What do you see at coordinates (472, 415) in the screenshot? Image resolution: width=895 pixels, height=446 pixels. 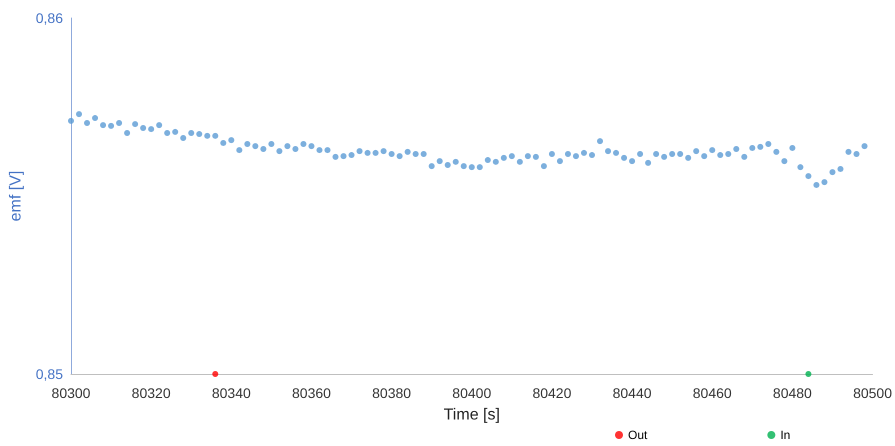 I see `x-axis-title: Time [s]` at bounding box center [472, 415].